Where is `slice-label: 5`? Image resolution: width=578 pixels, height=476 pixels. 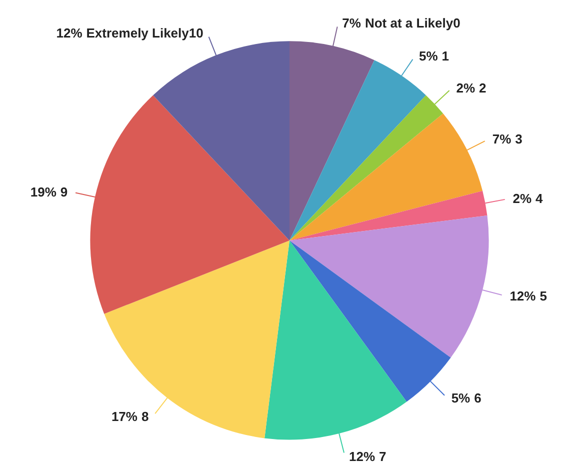
slice-label: 5 is located at coordinates (543, 296).